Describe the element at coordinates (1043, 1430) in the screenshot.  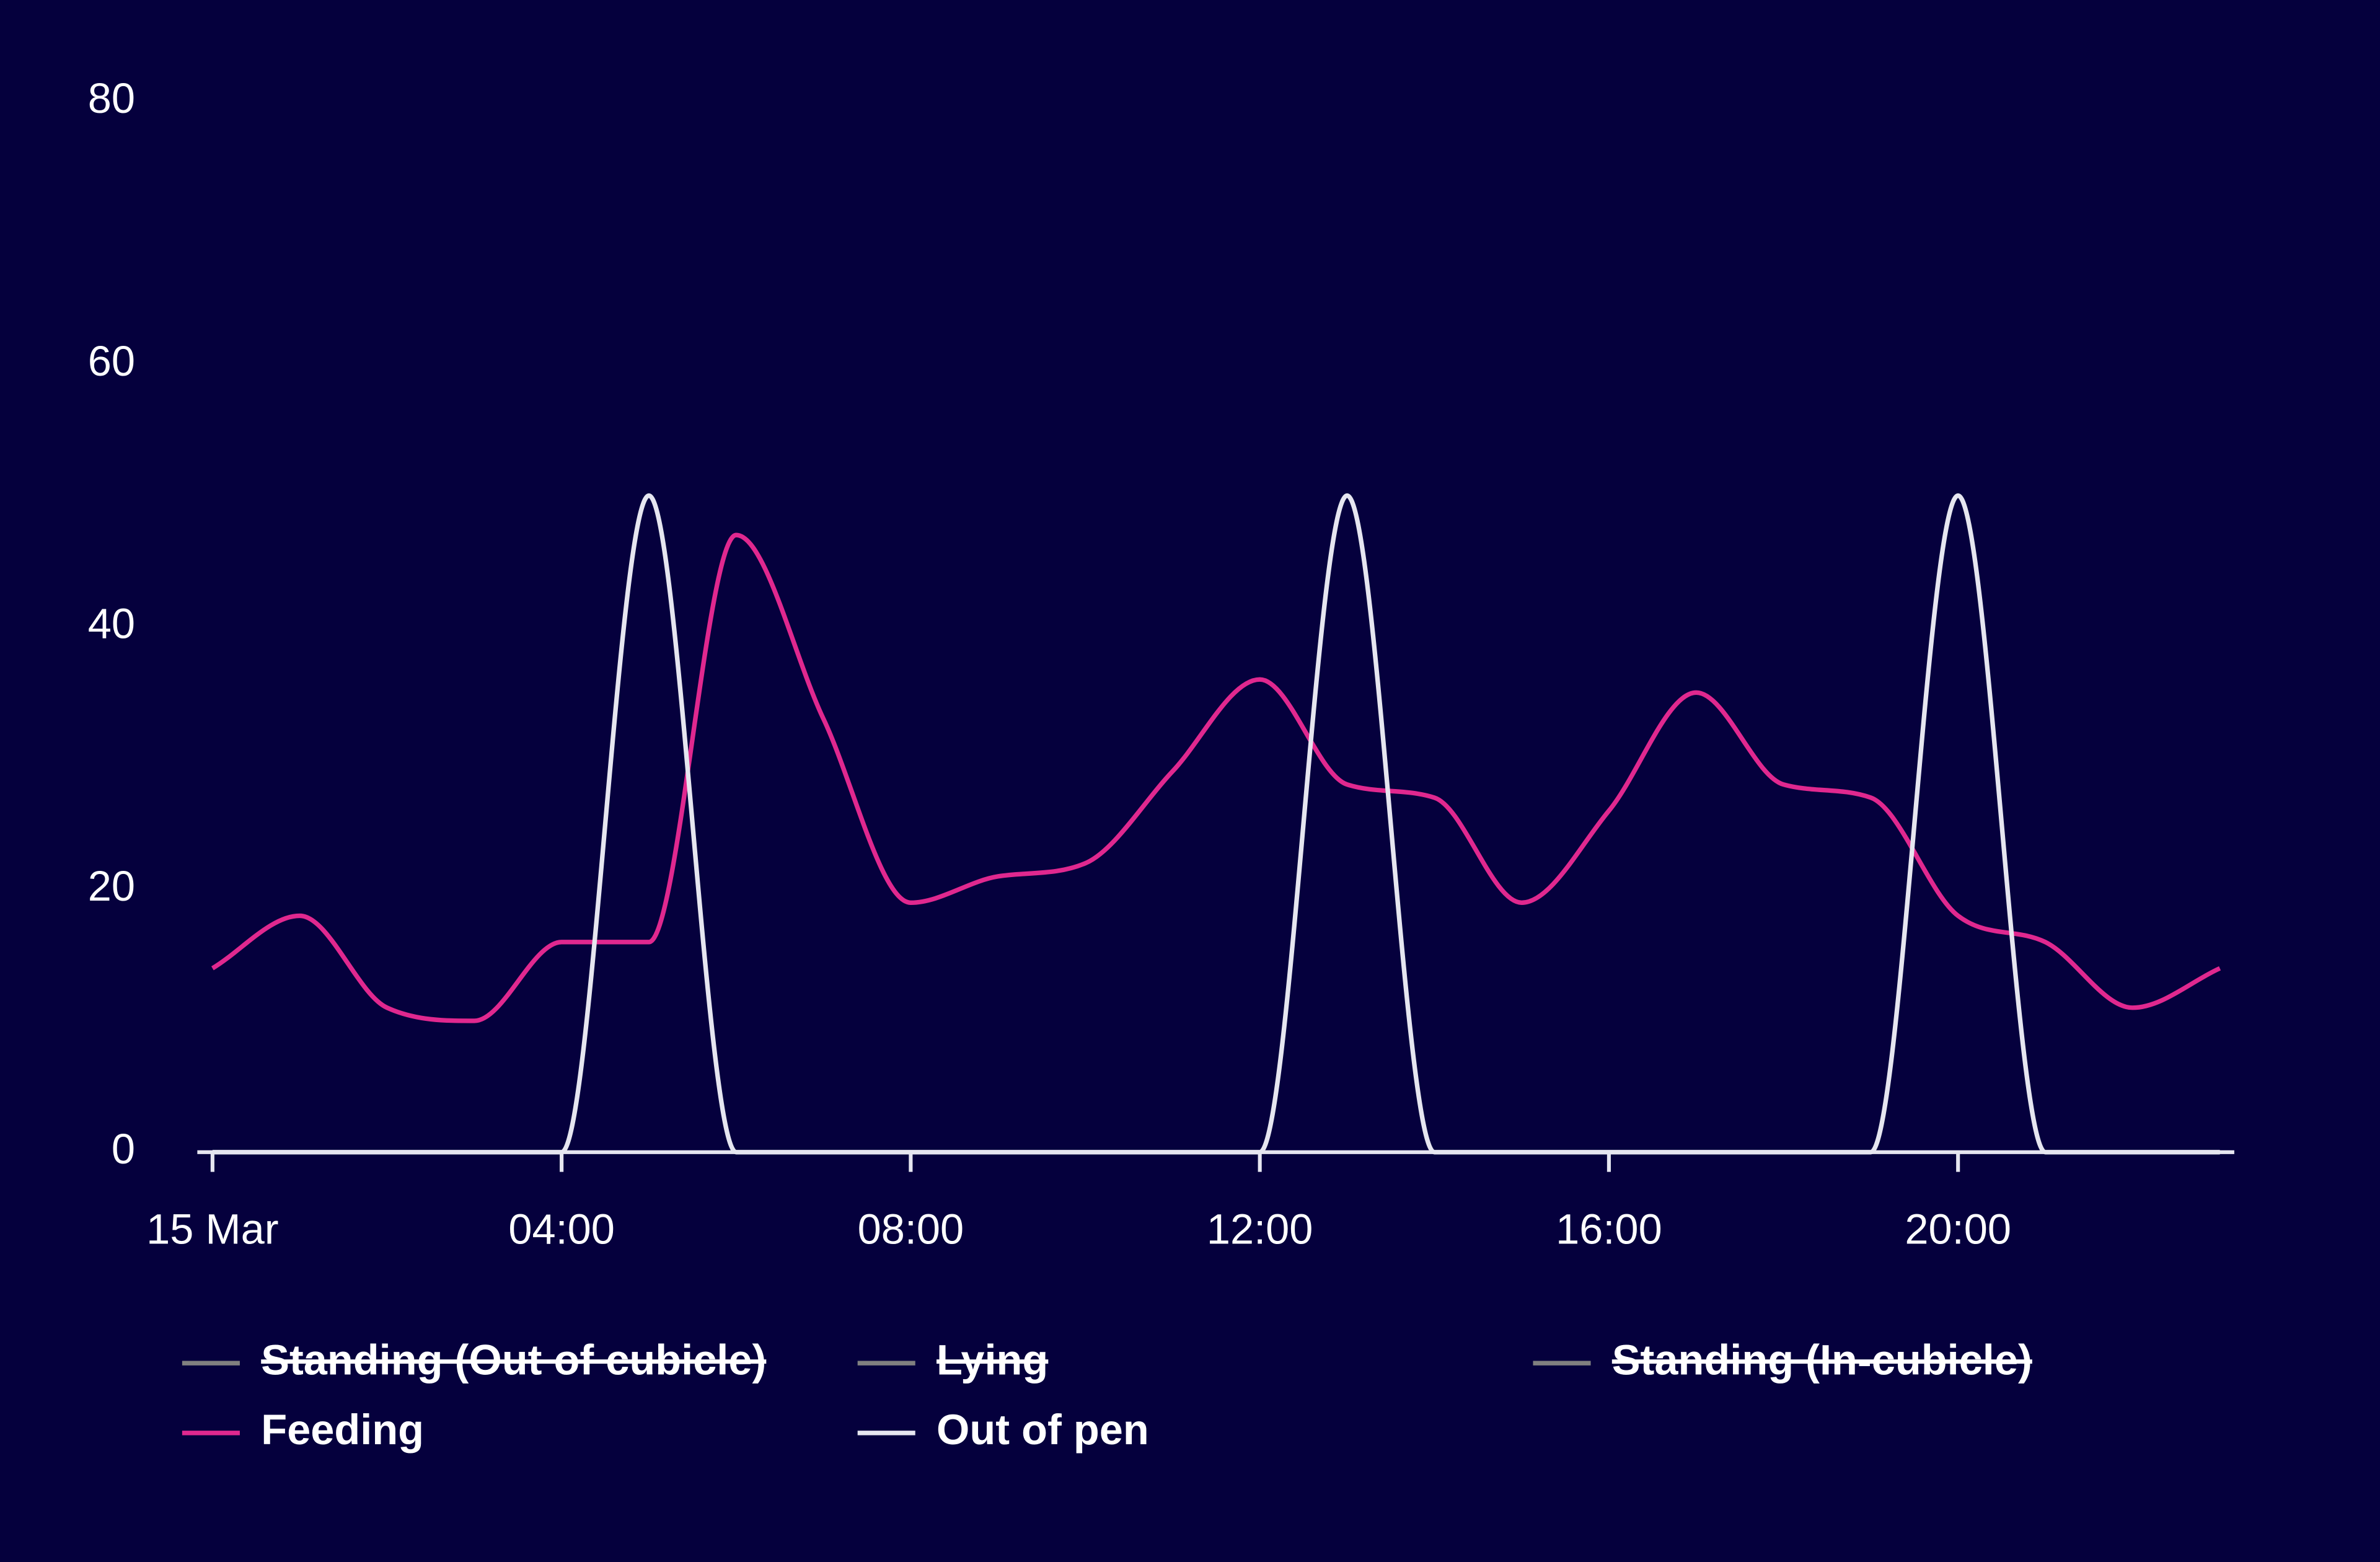
I see `legend-label: Out of pen` at that location.